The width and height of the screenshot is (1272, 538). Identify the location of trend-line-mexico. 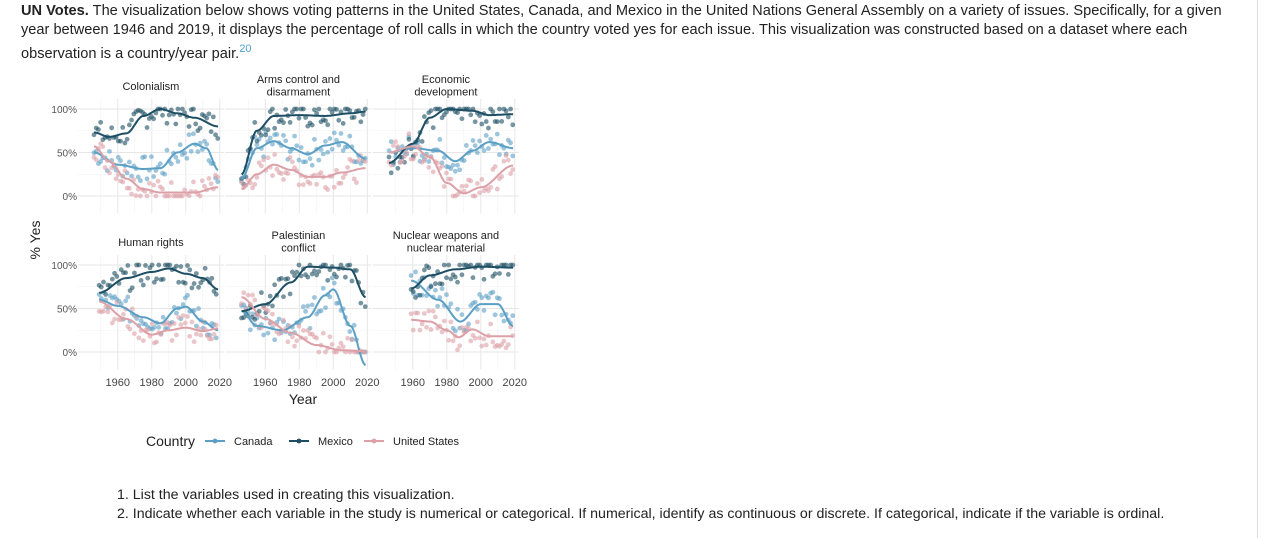
(159, 280).